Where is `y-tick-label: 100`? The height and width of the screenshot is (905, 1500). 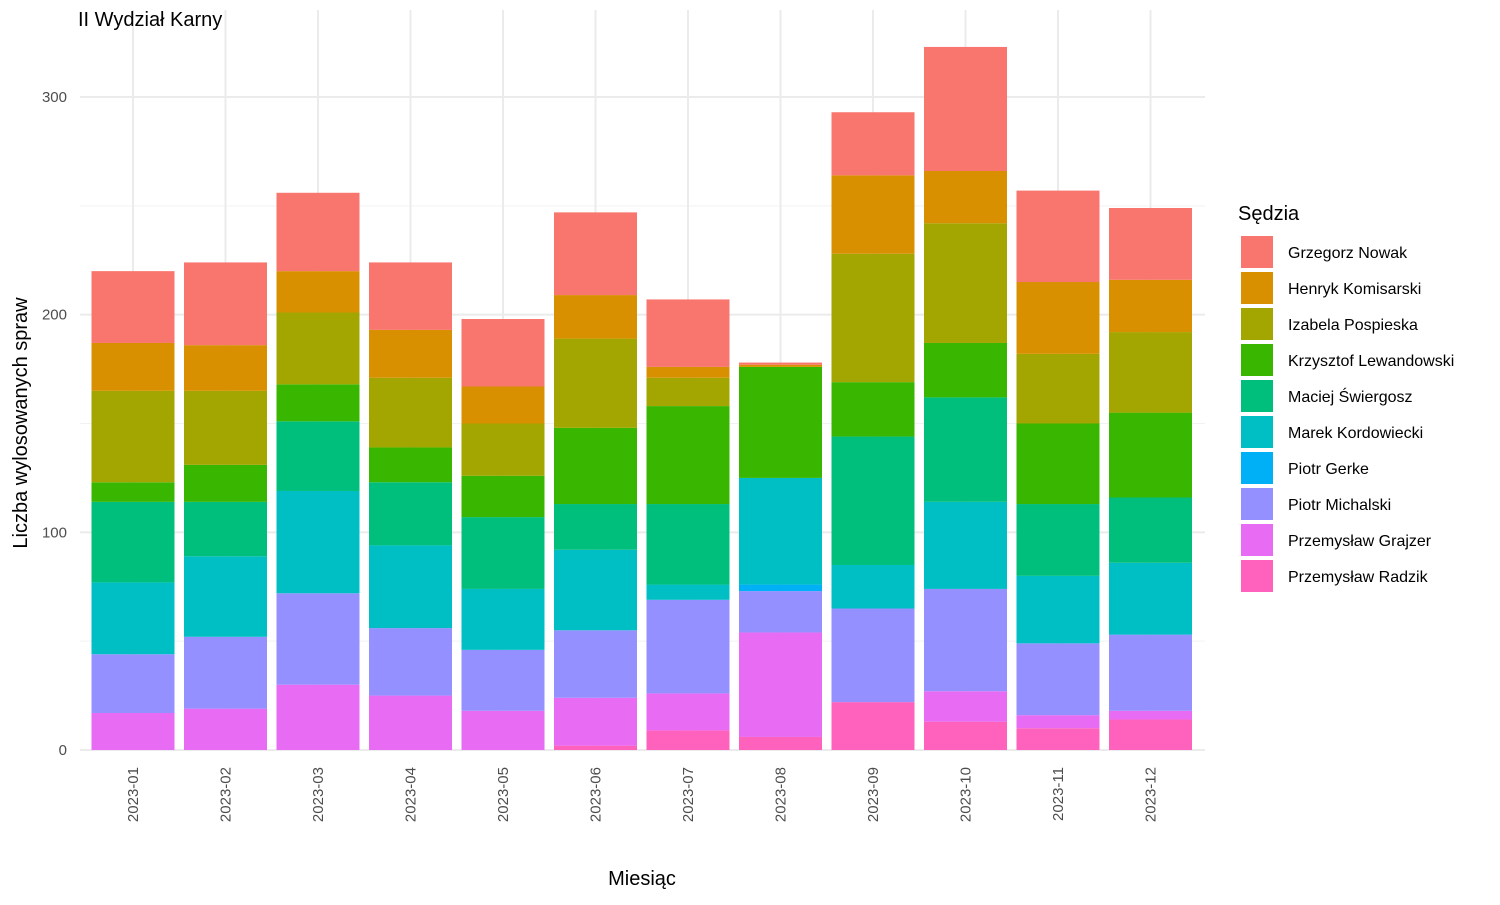
y-tick-label: 100 is located at coordinates (54, 532).